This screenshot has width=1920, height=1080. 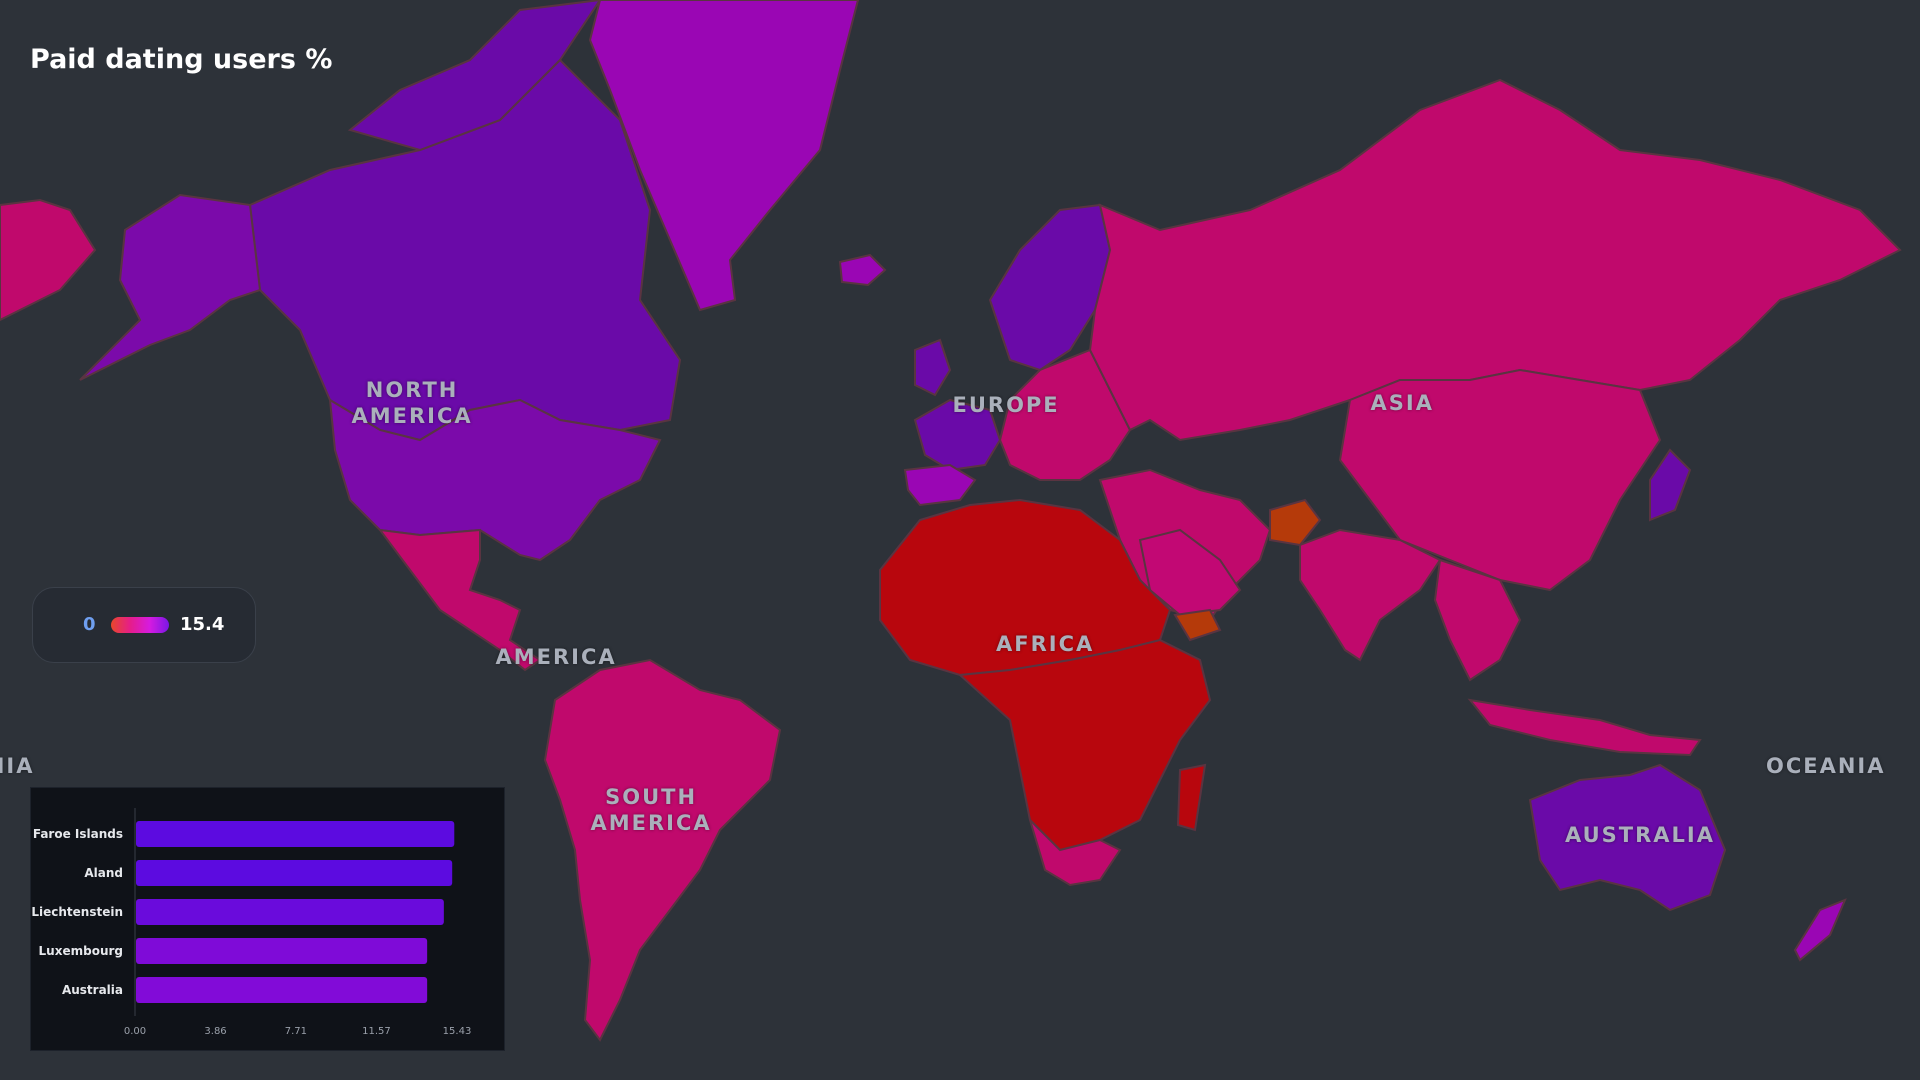 What do you see at coordinates (1584, 727) in the screenshot?
I see `country-indonesia` at bounding box center [1584, 727].